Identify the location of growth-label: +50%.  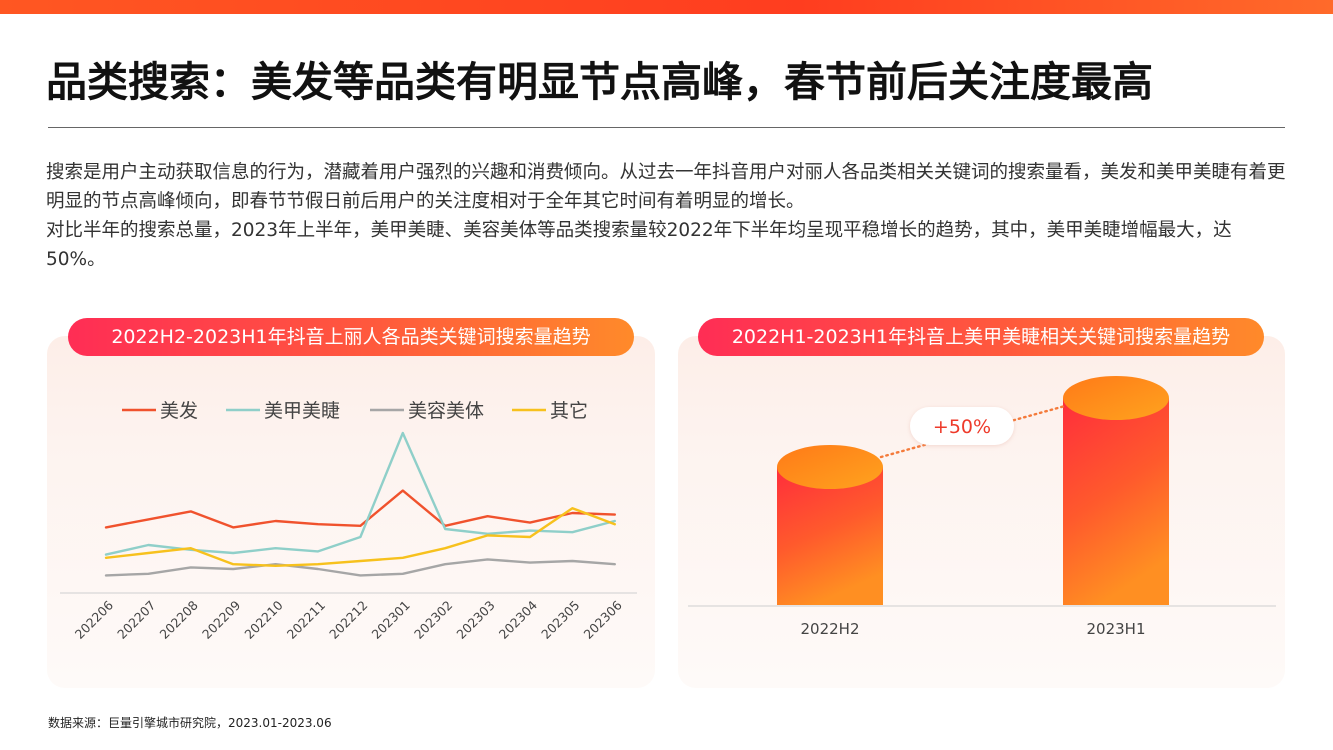
(962, 427).